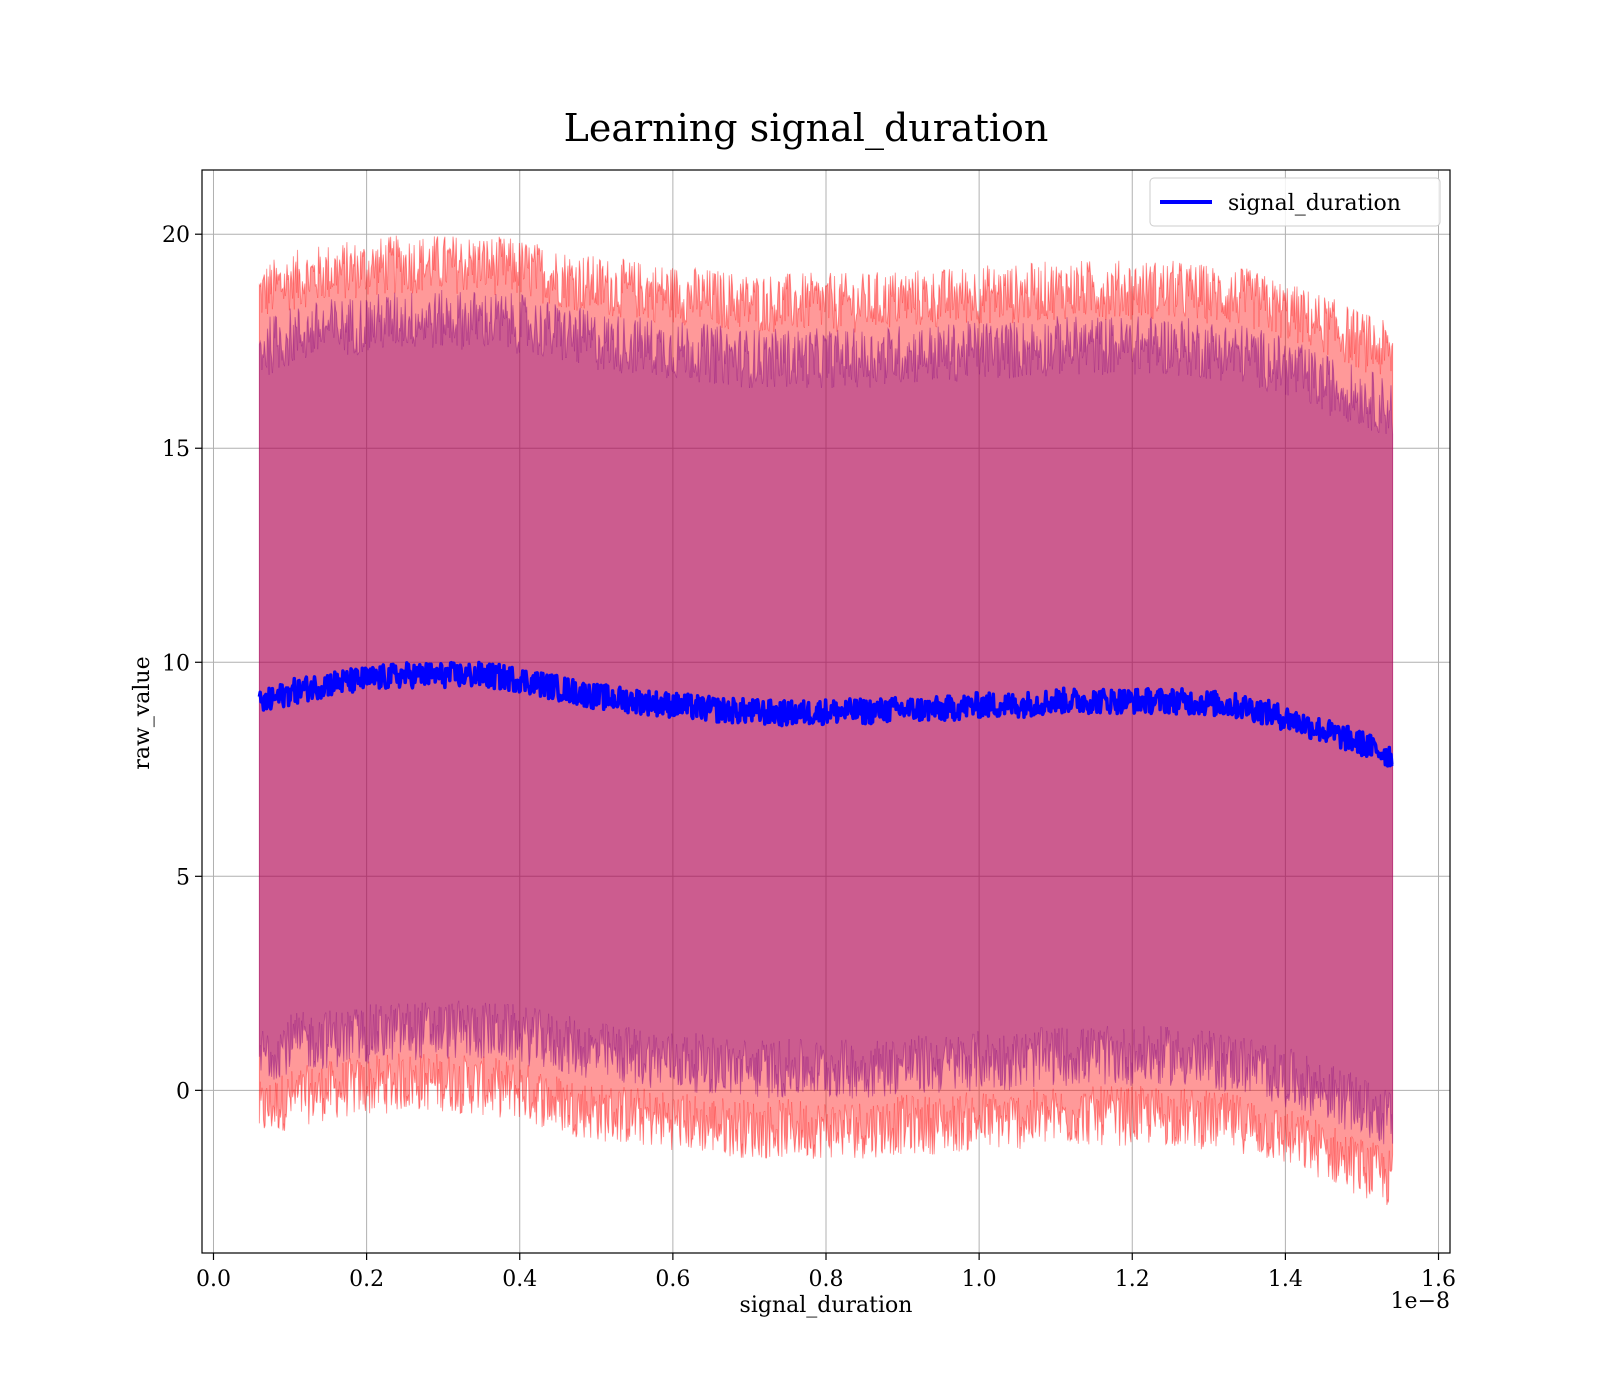  What do you see at coordinates (672, 1279) in the screenshot?
I see `x-tick-label: 0.6` at bounding box center [672, 1279].